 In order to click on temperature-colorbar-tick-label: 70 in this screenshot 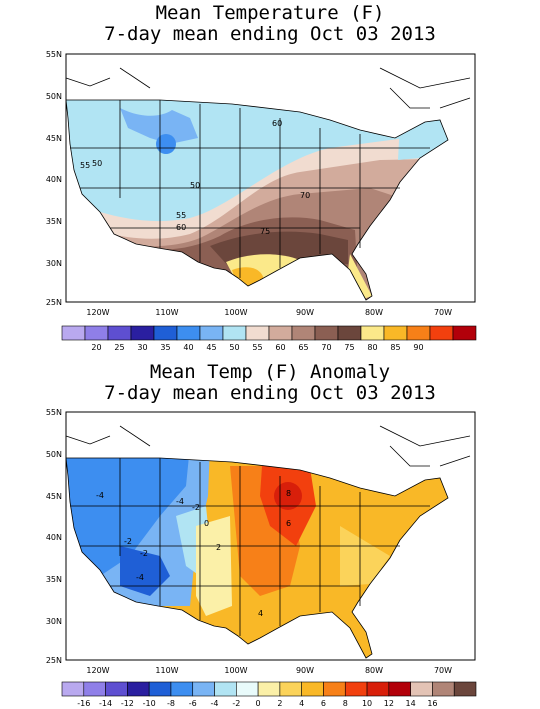, I will do `click(326, 347)`.